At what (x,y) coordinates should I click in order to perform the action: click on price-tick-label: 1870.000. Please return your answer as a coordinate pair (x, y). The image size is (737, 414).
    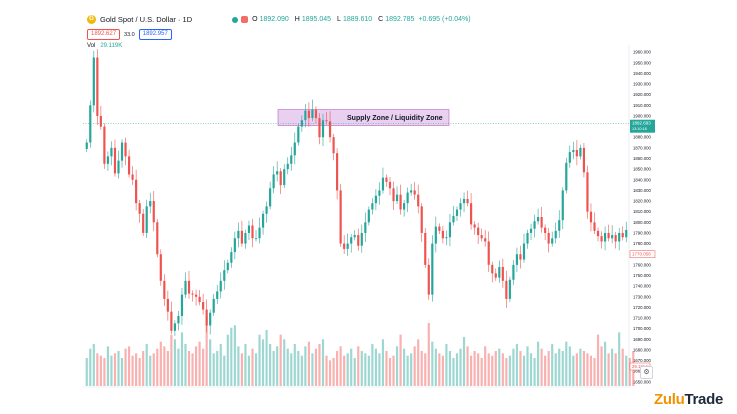
    Looking at the image, I should click on (642, 147).